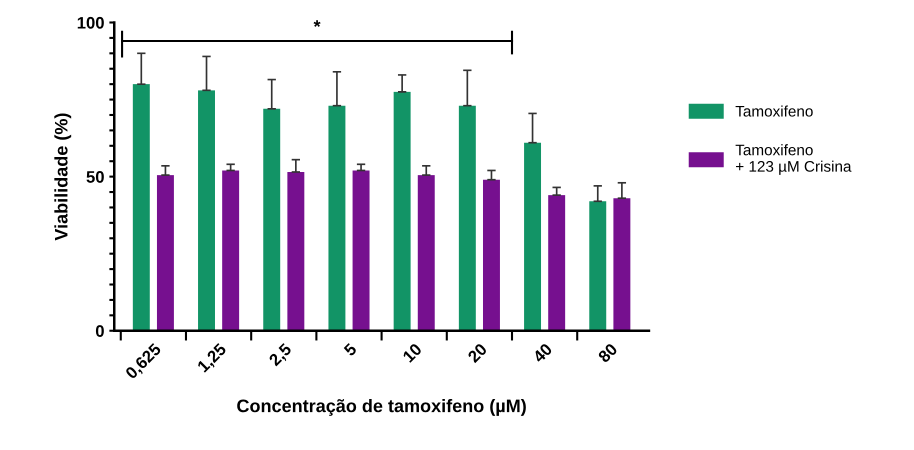 The height and width of the screenshot is (450, 914). What do you see at coordinates (542, 353) in the screenshot?
I see `x-tick-label: 40` at bounding box center [542, 353].